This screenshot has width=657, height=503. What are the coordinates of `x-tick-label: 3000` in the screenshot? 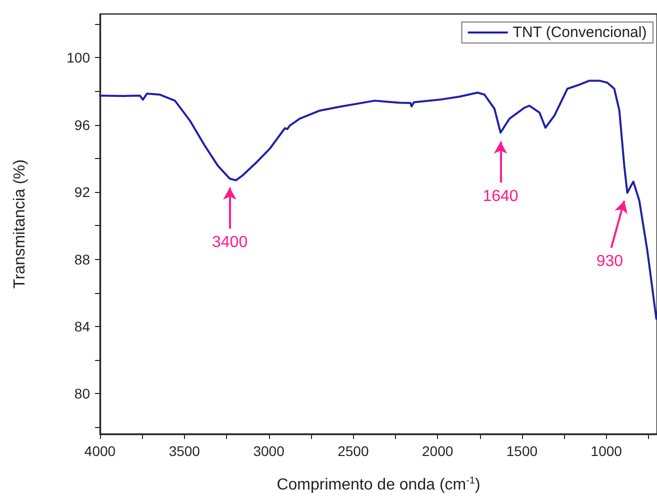 It's located at (269, 451).